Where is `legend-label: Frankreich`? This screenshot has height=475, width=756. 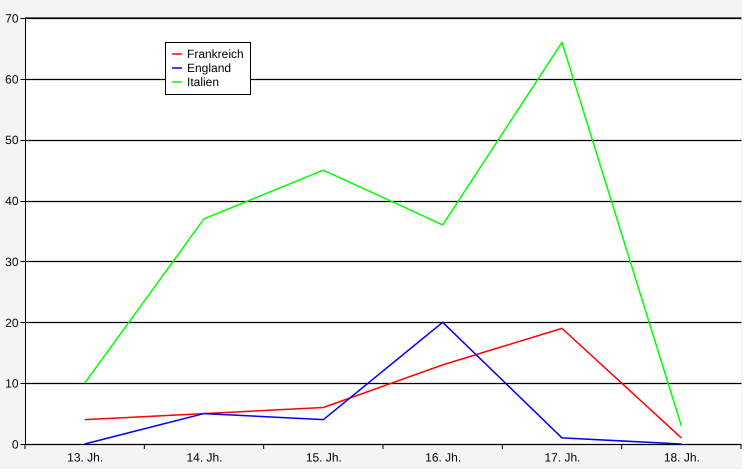
legend-label: Frankreich is located at coordinates (215, 54).